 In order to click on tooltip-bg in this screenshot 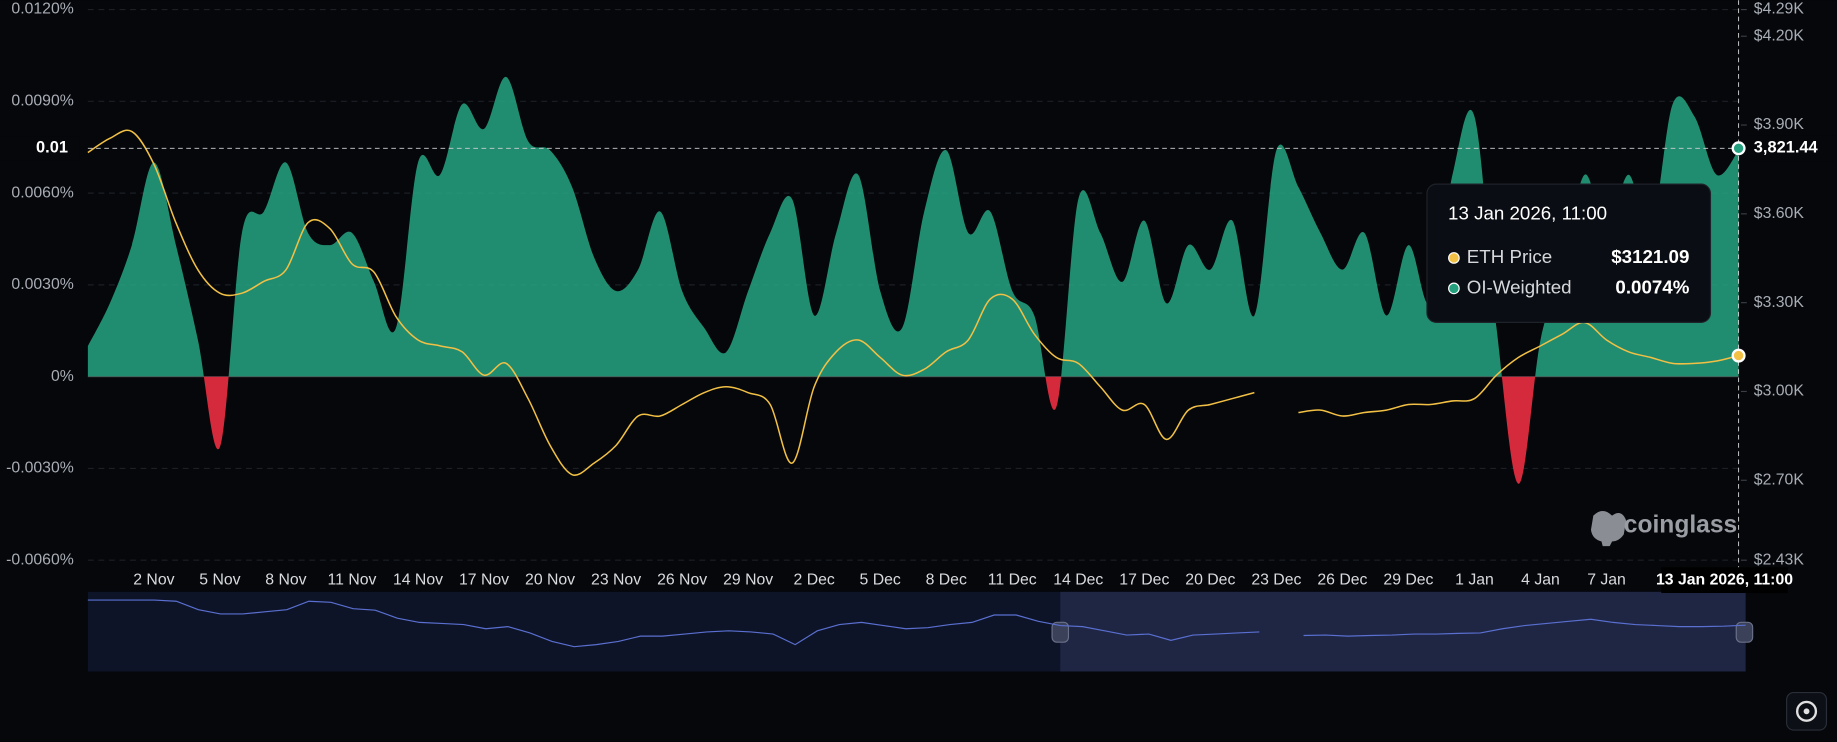, I will do `click(1569, 253)`.